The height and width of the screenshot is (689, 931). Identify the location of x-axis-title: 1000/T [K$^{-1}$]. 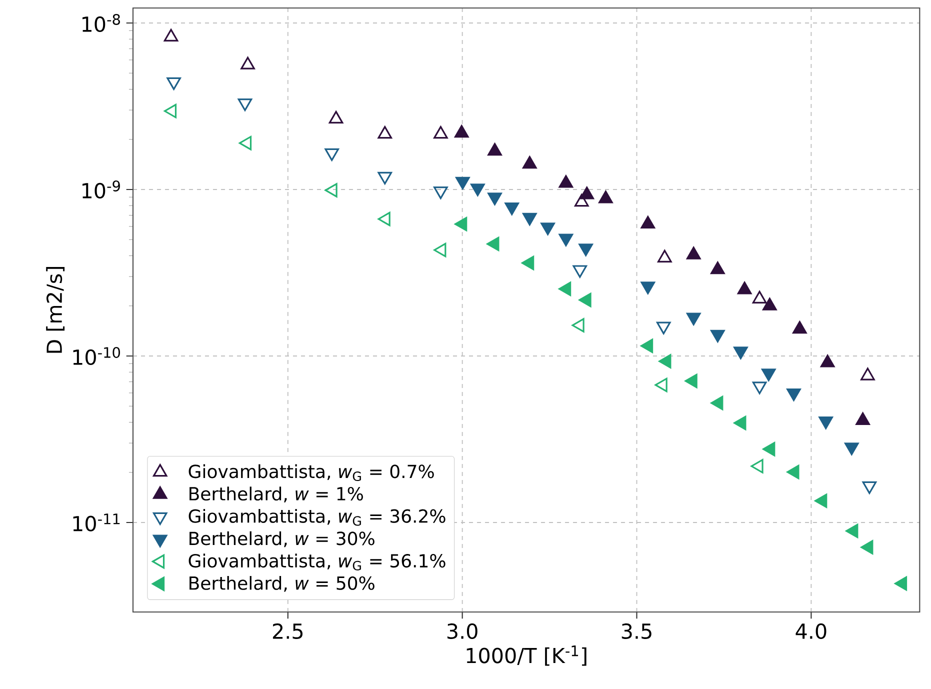
(526, 656).